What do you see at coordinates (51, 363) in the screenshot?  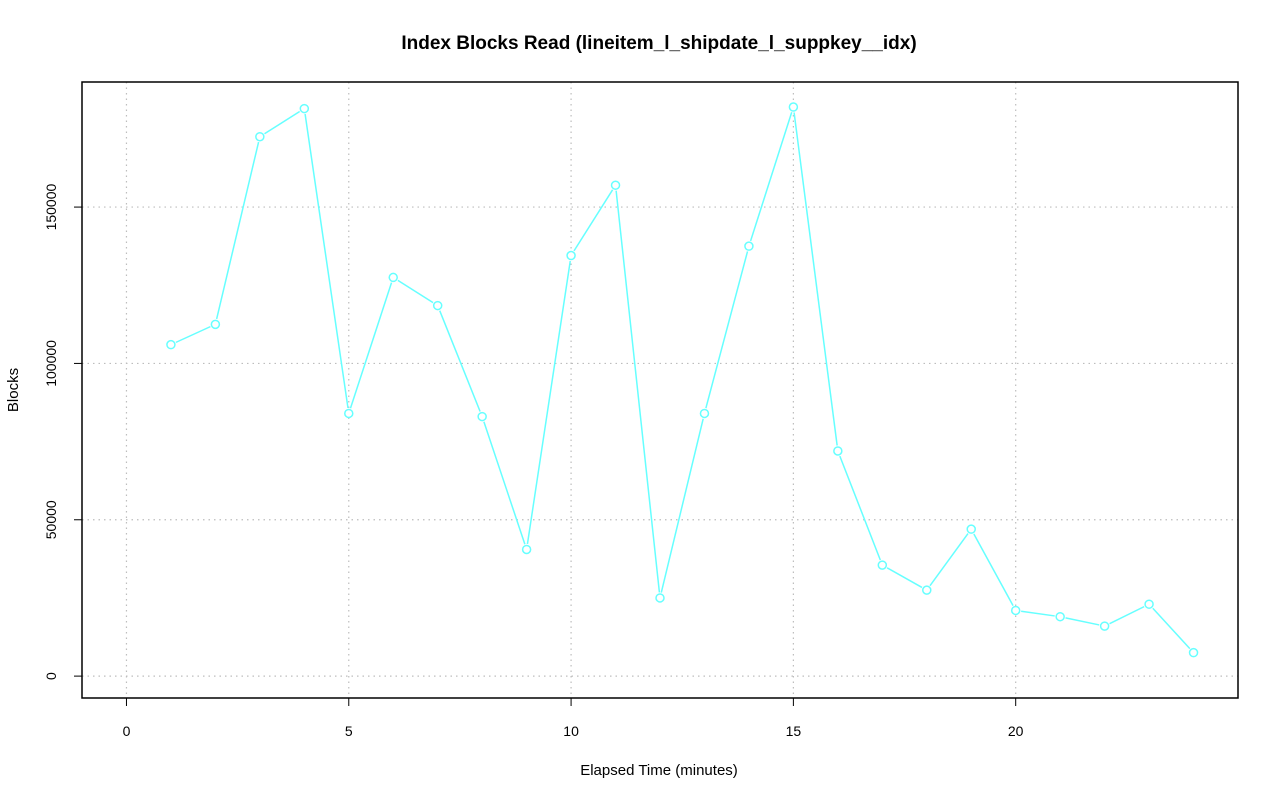 I see `y-tick-label: 100000` at bounding box center [51, 363].